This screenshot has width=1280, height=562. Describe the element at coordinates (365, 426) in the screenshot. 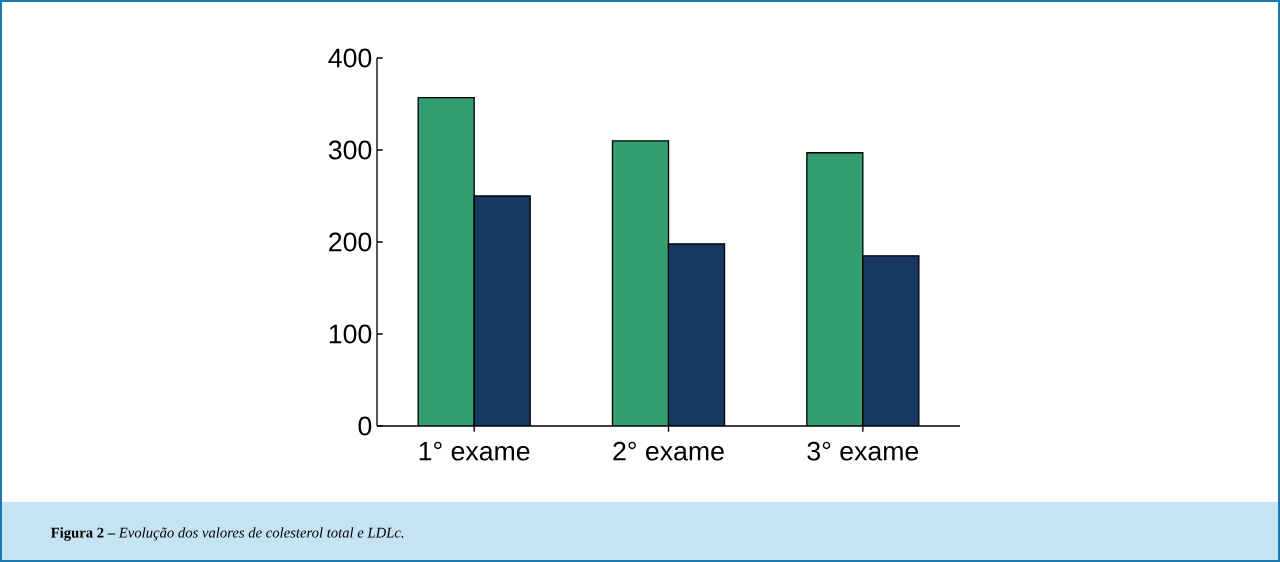

I see `y-tick-label: 0` at that location.